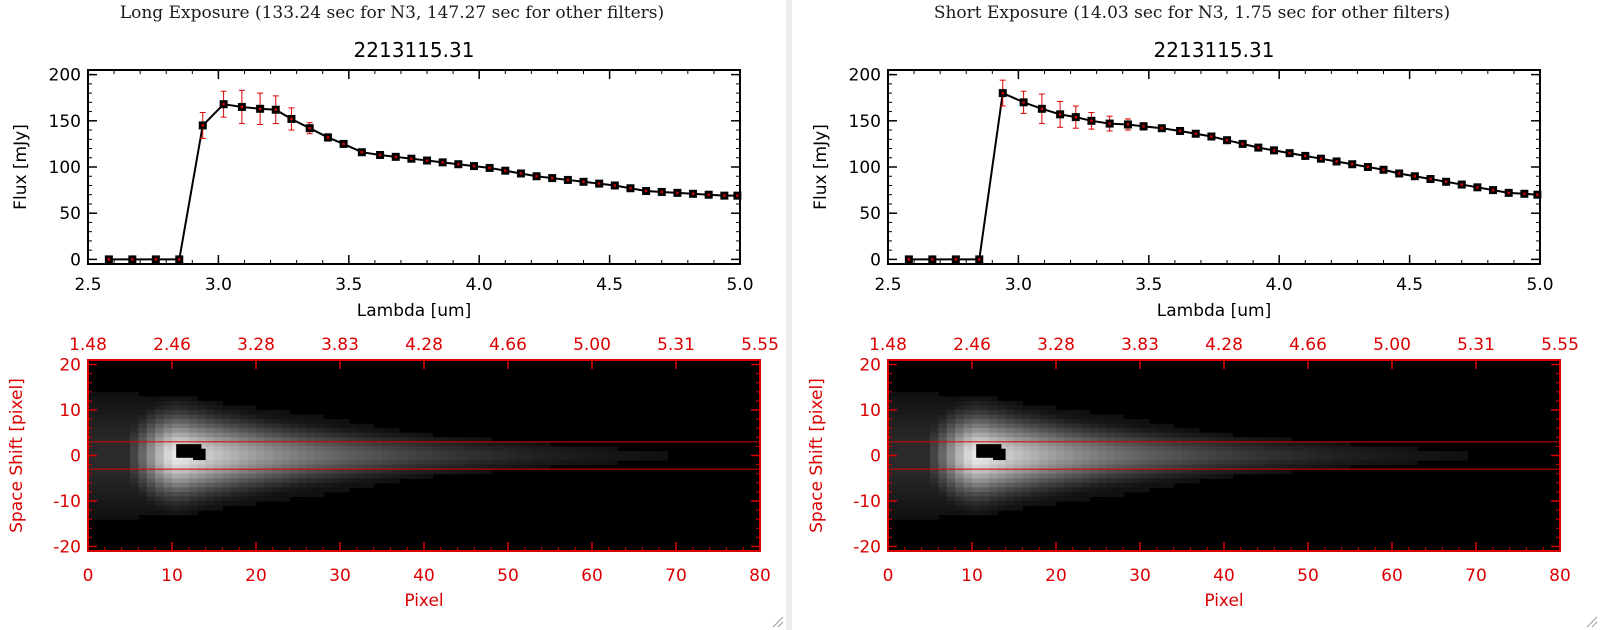 This screenshot has width=1600, height=630. I want to click on series-line, so click(1223, 176).